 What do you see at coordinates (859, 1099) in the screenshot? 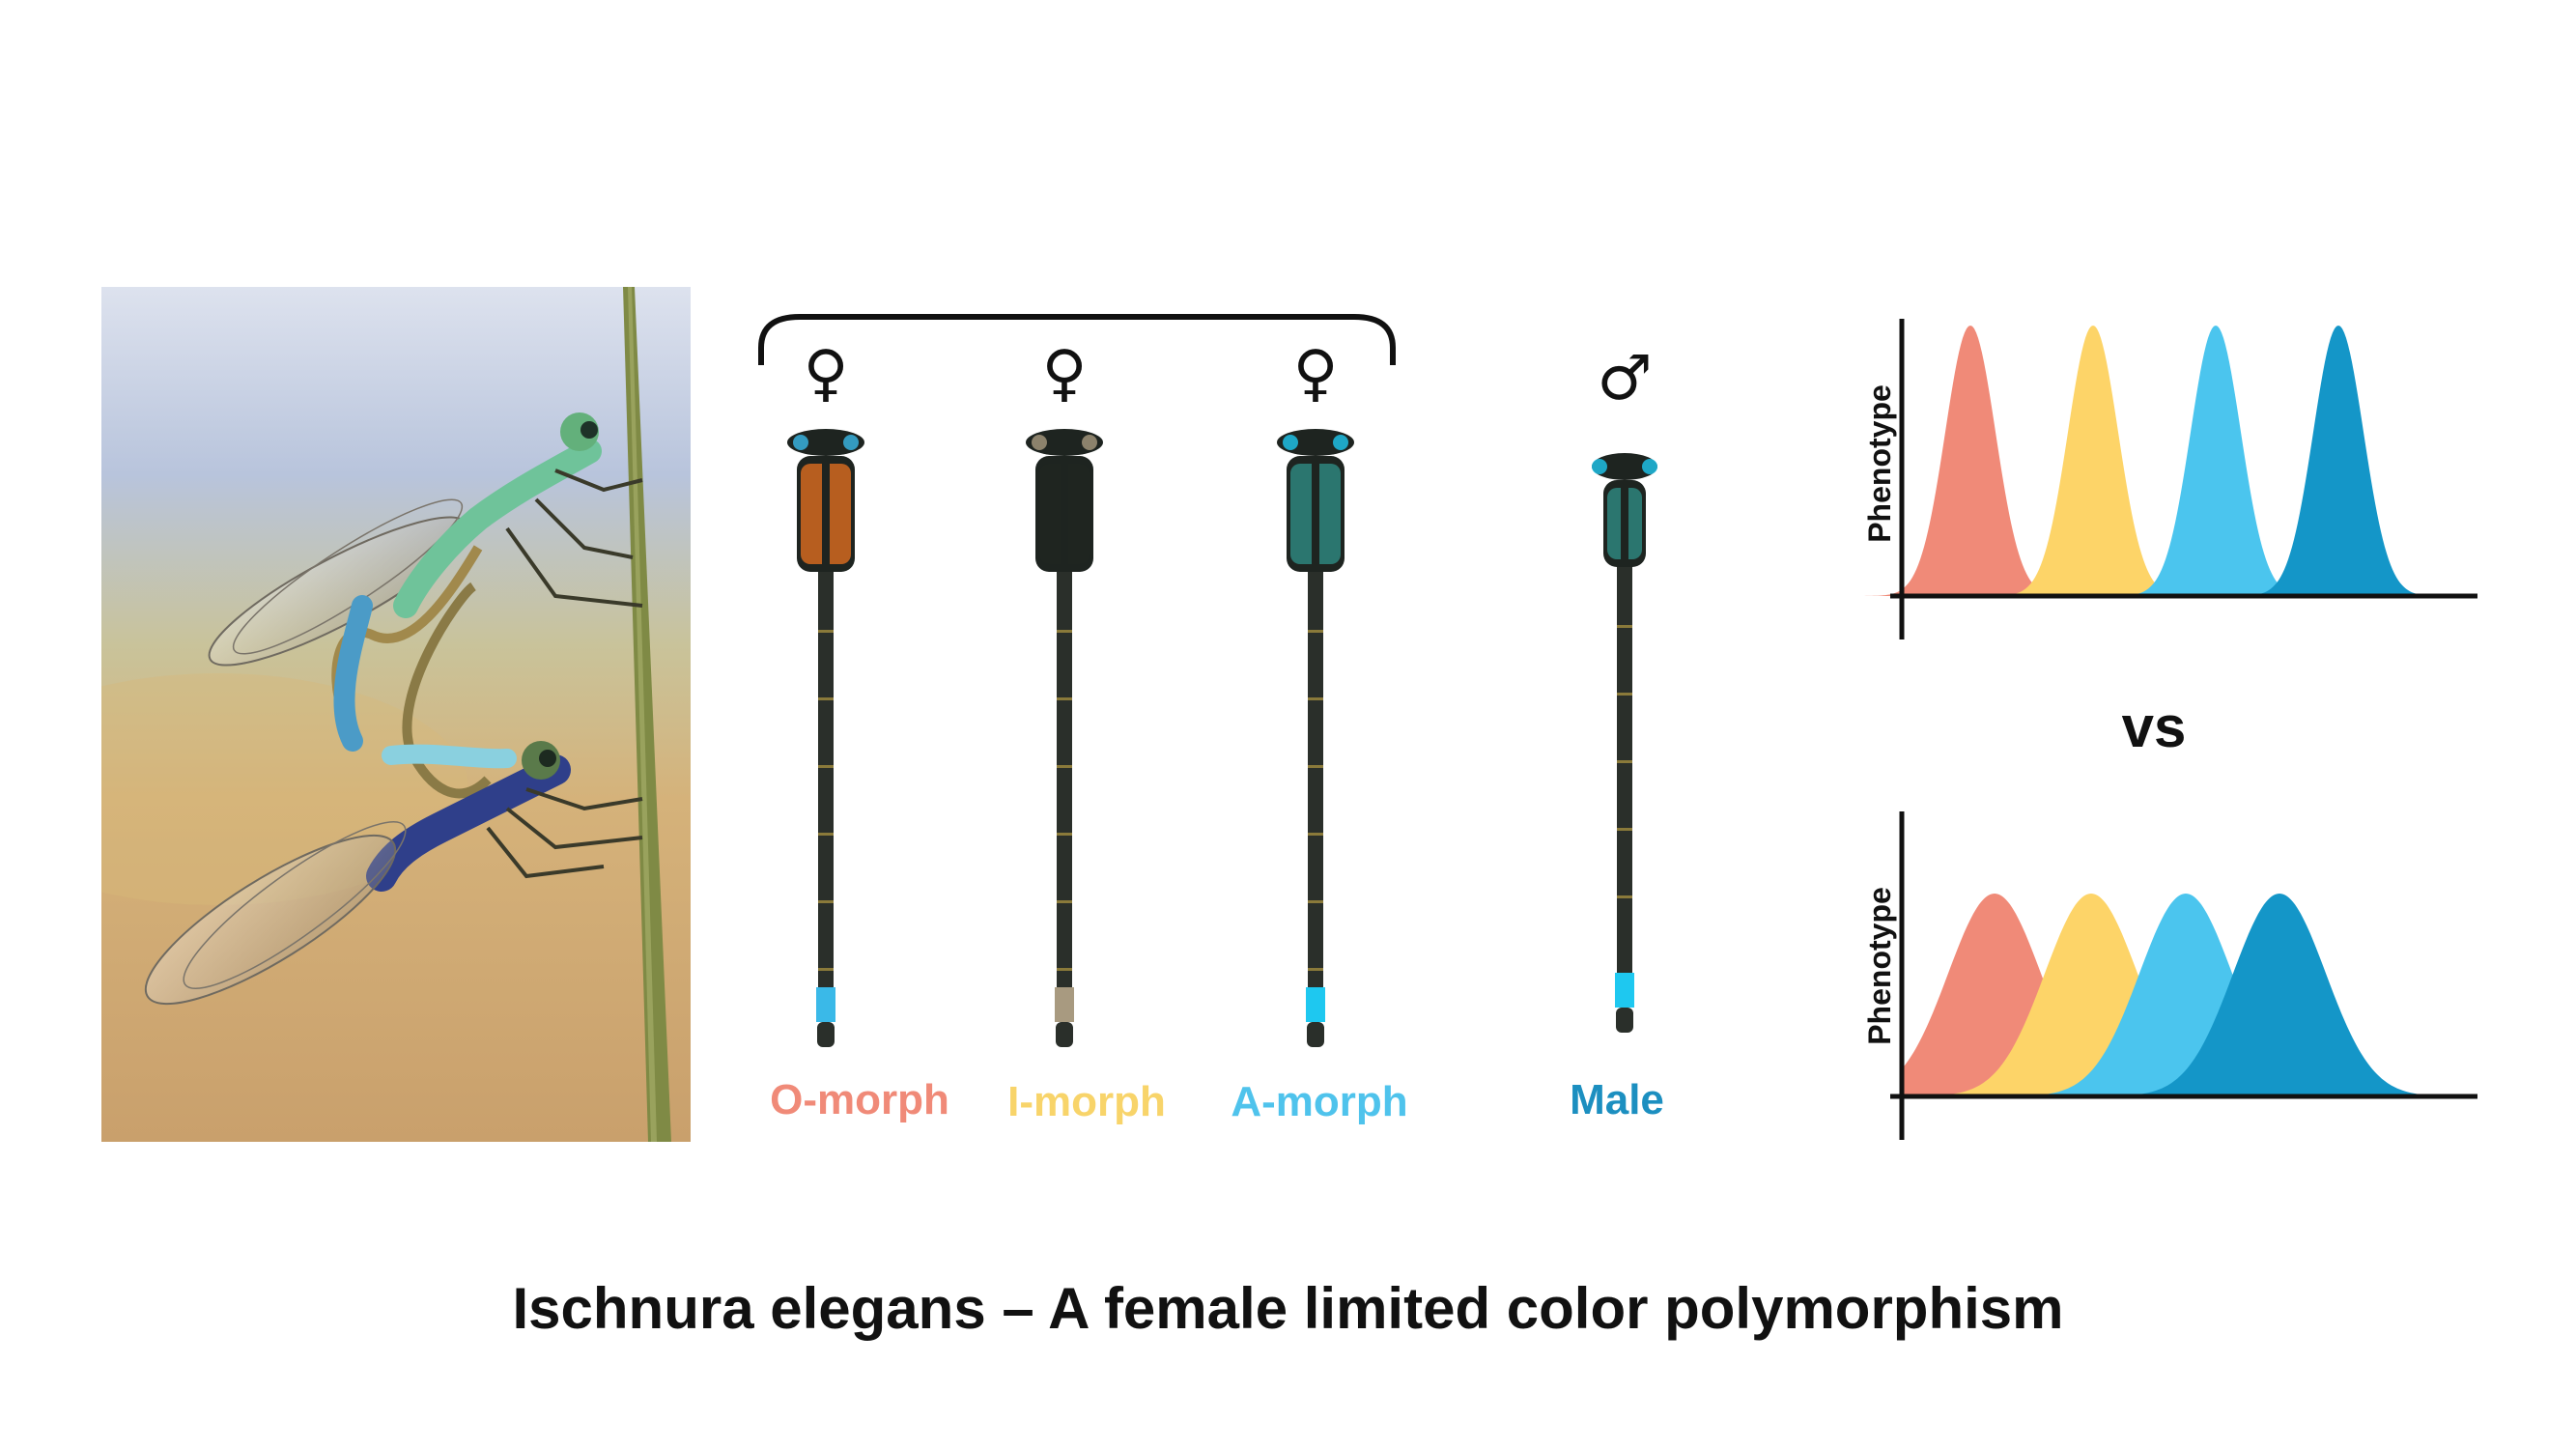
I see `o-morph-label: O-morph` at bounding box center [859, 1099].